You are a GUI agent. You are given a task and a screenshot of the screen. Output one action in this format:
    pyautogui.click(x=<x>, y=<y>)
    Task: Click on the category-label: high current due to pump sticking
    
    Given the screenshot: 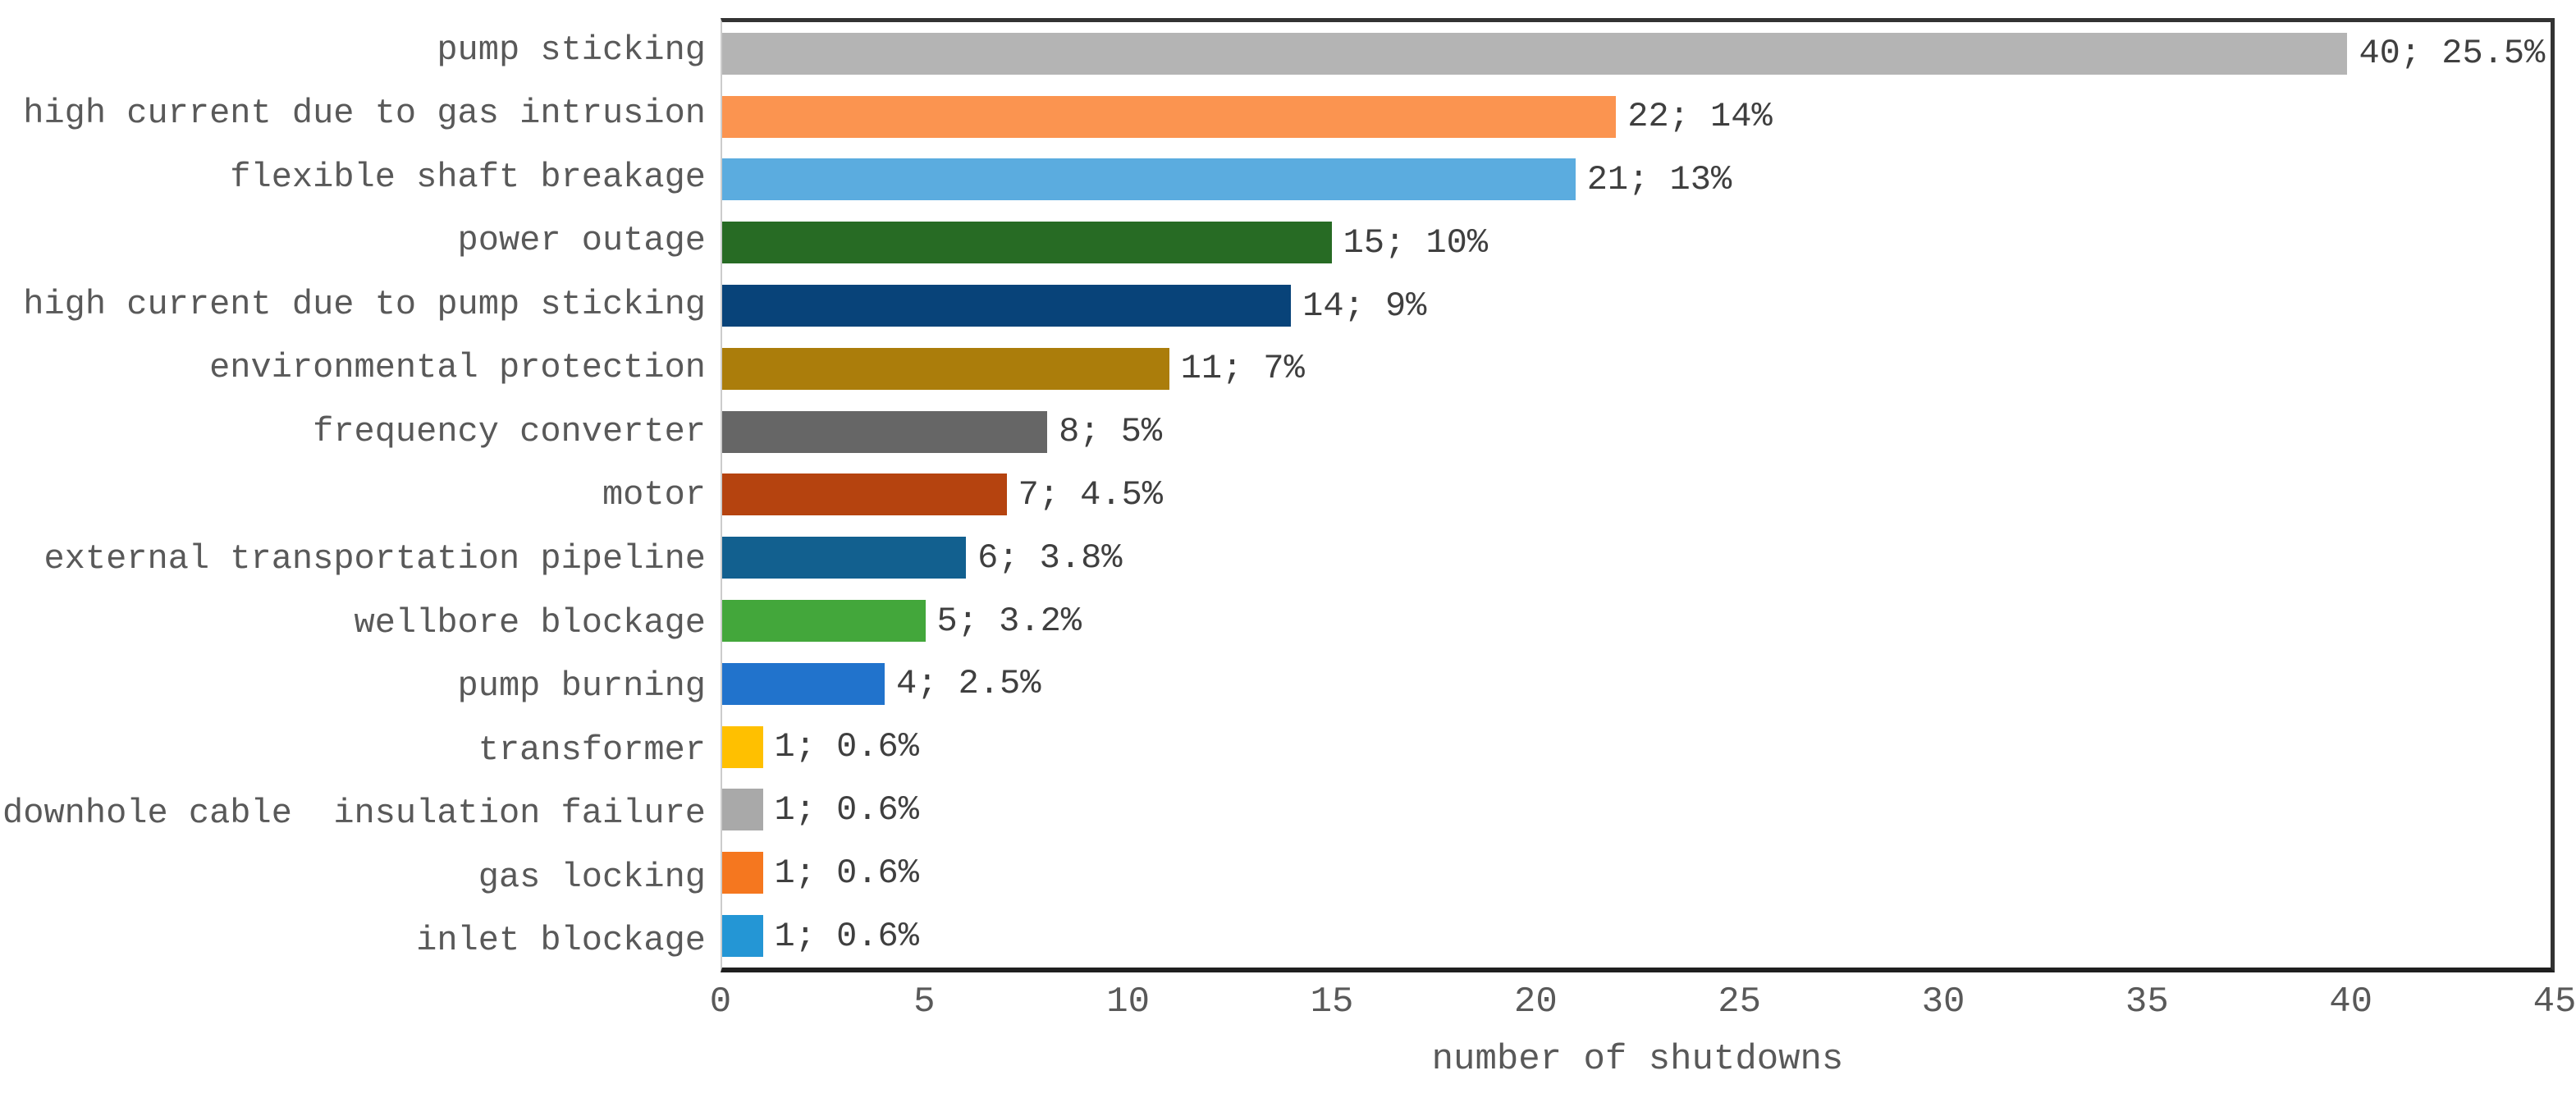 What is the action you would take?
    pyautogui.click(x=364, y=304)
    